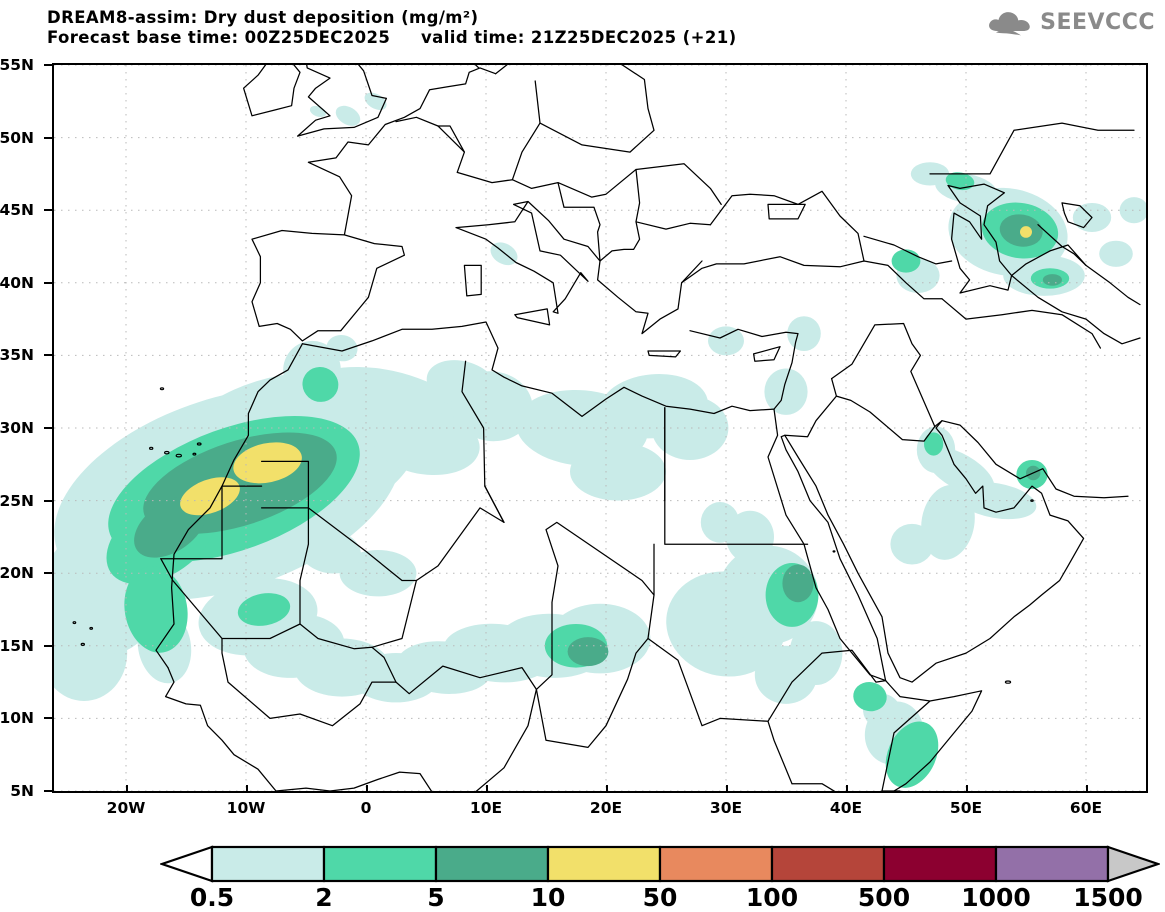  Describe the element at coordinates (17, 282) in the screenshot. I see `y-tick-label: 40N` at that location.